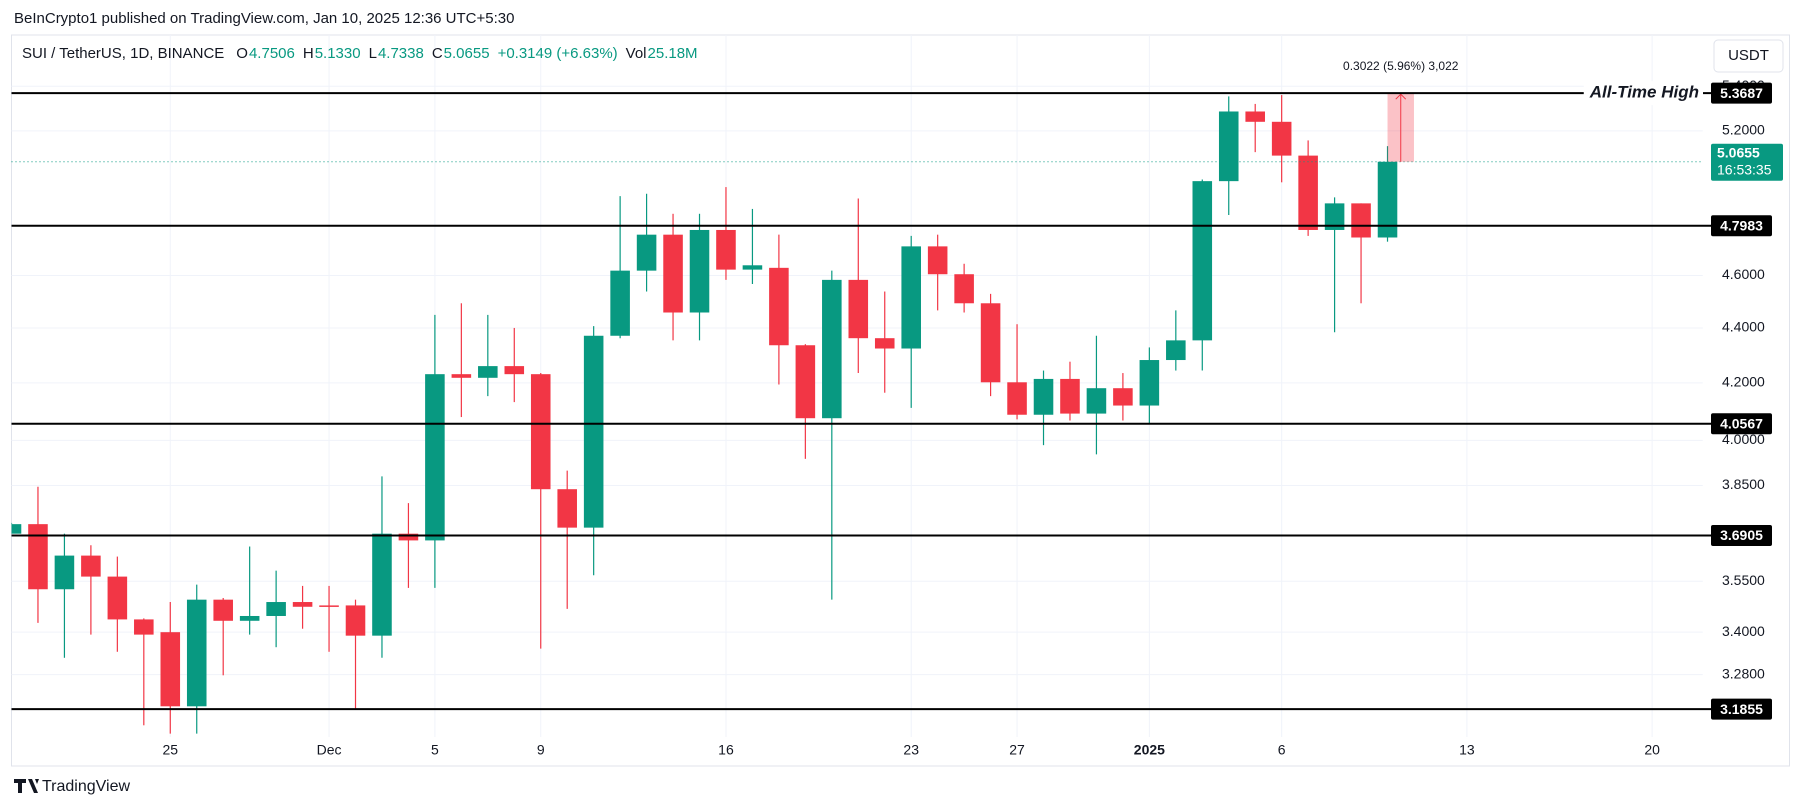 The height and width of the screenshot is (803, 1804). What do you see at coordinates (673, 53) in the screenshot?
I see `legend-value: 25.18M` at bounding box center [673, 53].